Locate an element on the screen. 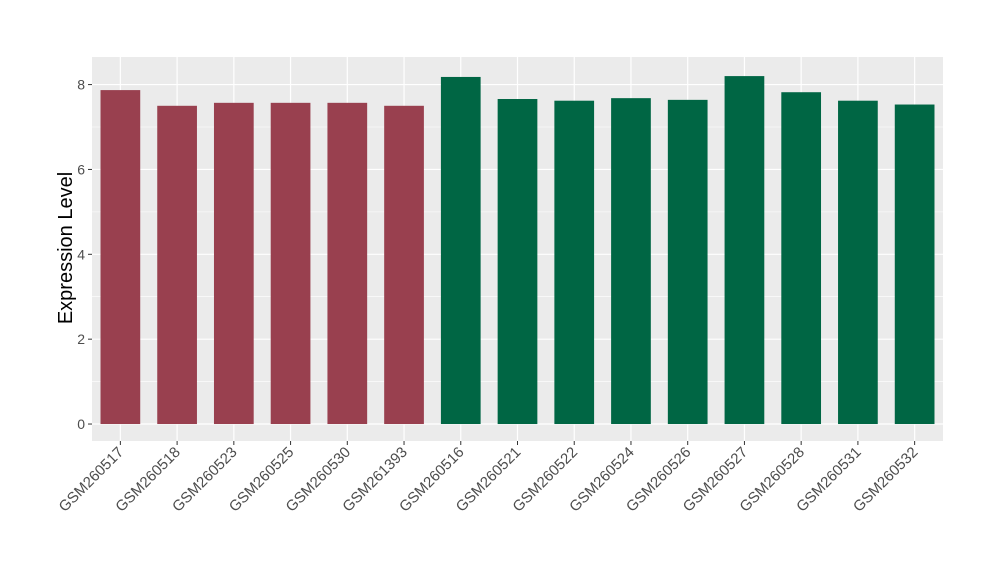 The width and height of the screenshot is (1000, 580). bar-GSM260526 is located at coordinates (687, 262).